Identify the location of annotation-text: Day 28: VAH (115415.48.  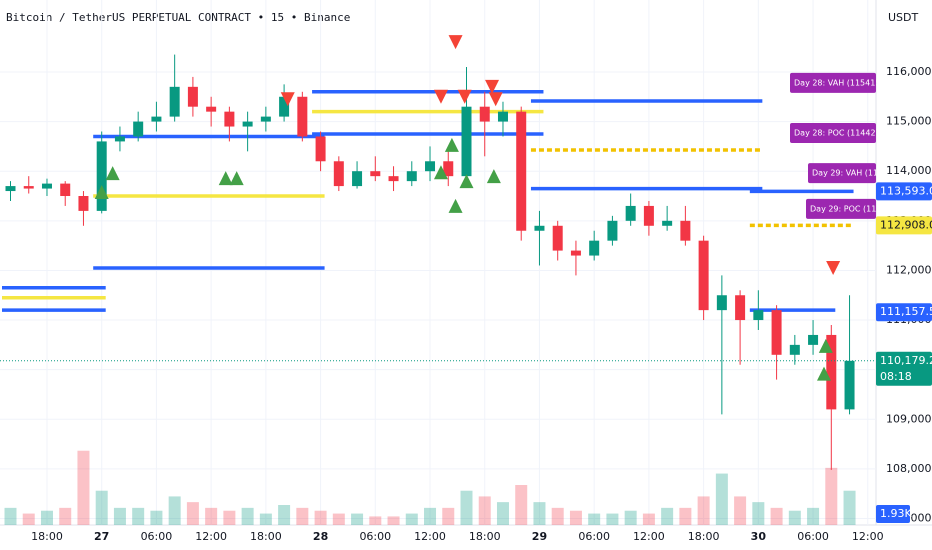
(843, 82).